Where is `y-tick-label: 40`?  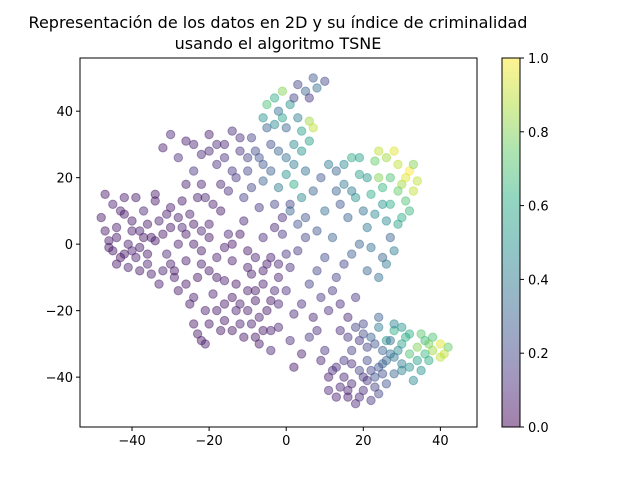
y-tick-label: 40 is located at coordinates (64, 112).